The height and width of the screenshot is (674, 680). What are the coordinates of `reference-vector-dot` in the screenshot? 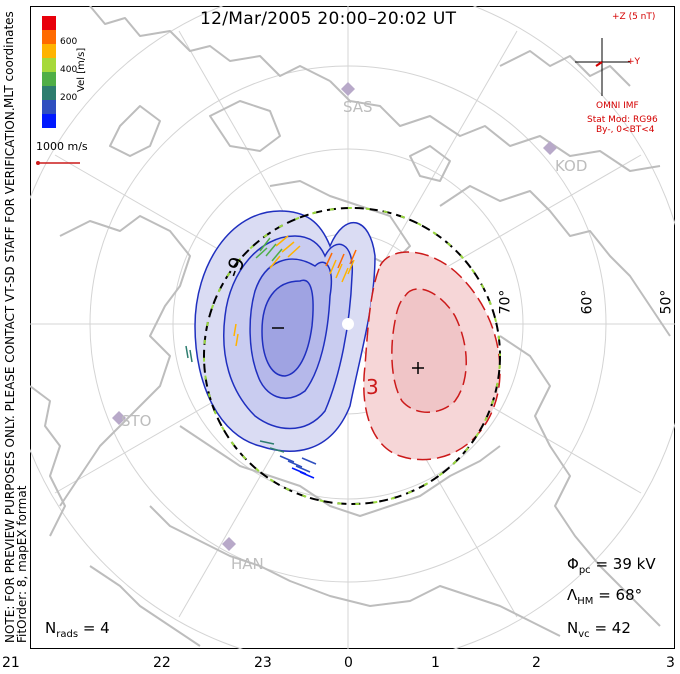 It's located at (38, 163).